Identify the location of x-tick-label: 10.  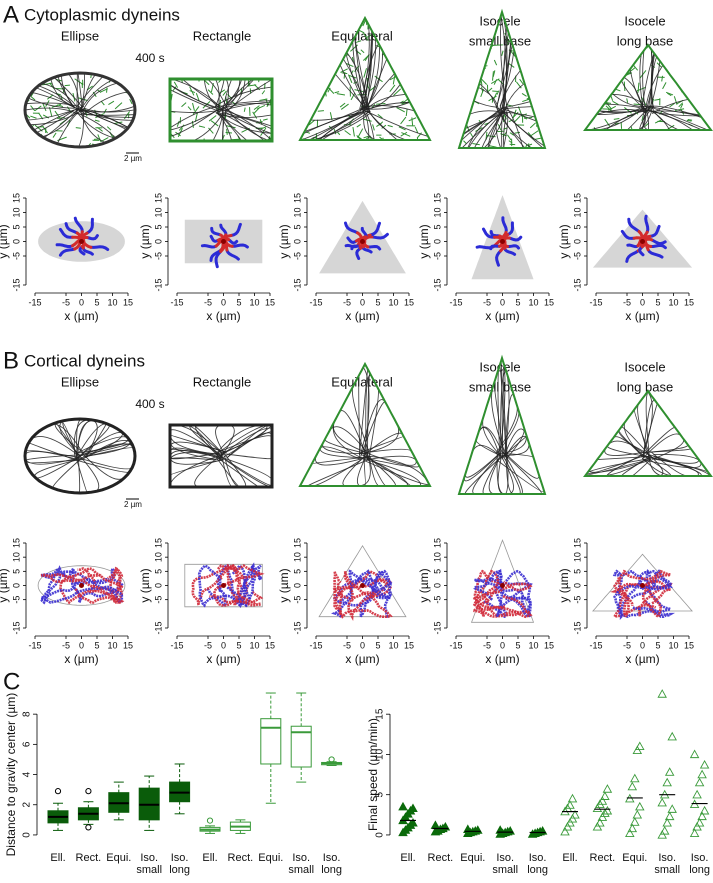
(533, 302).